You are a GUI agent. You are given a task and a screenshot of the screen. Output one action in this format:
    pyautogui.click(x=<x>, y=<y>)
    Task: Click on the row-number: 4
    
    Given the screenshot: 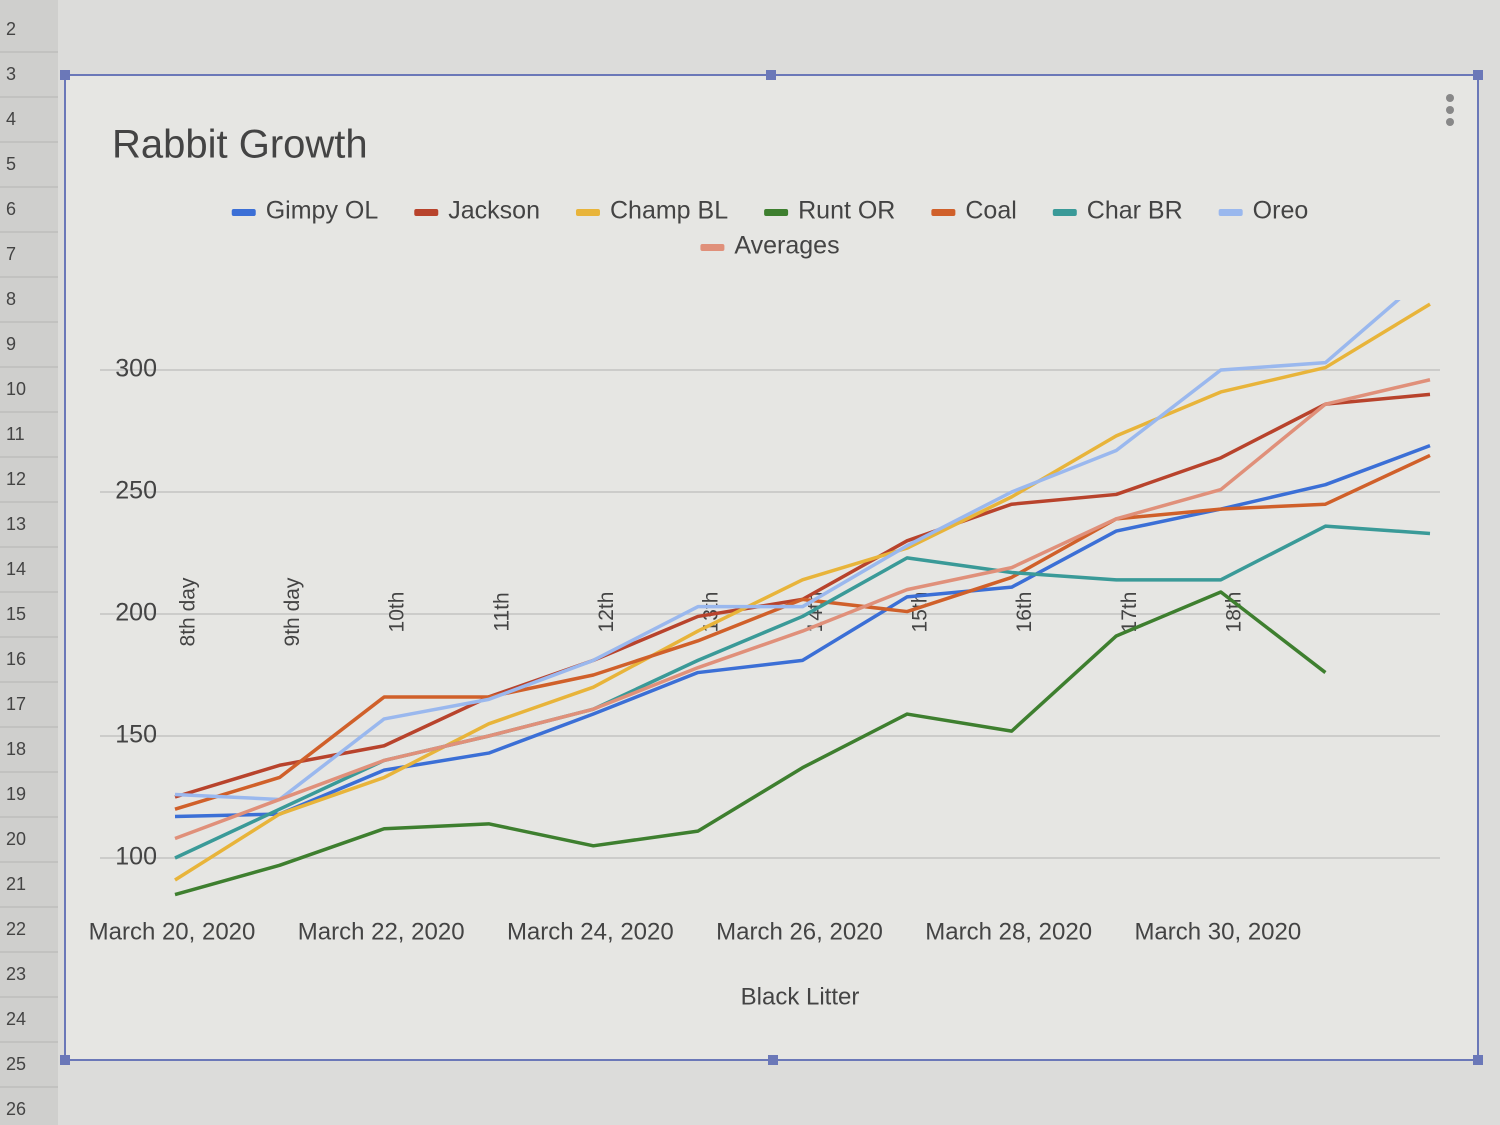 What is the action you would take?
    pyautogui.click(x=11, y=119)
    